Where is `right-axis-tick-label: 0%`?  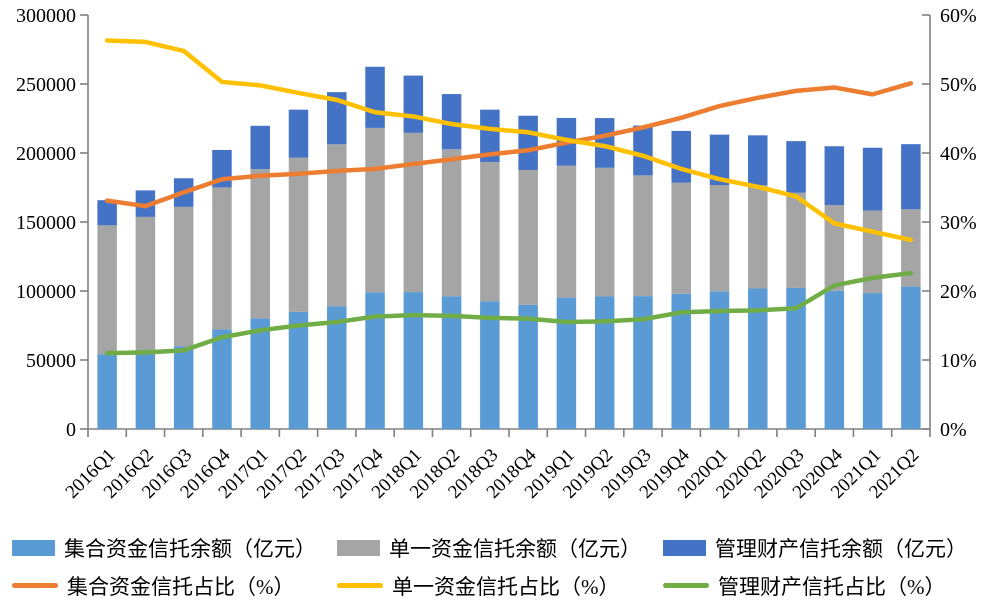 right-axis-tick-label: 0% is located at coordinates (953, 430).